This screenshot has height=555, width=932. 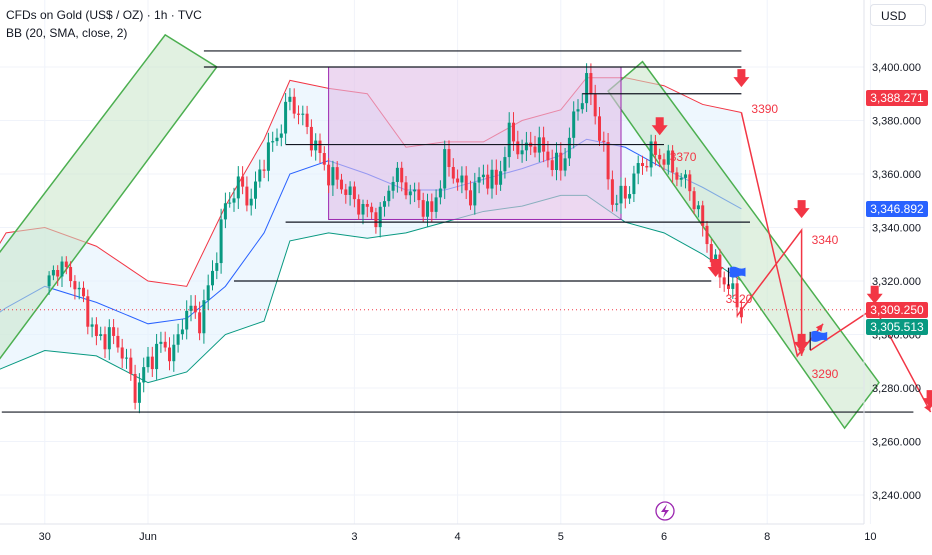 I want to click on currency-button: USD, so click(x=898, y=15).